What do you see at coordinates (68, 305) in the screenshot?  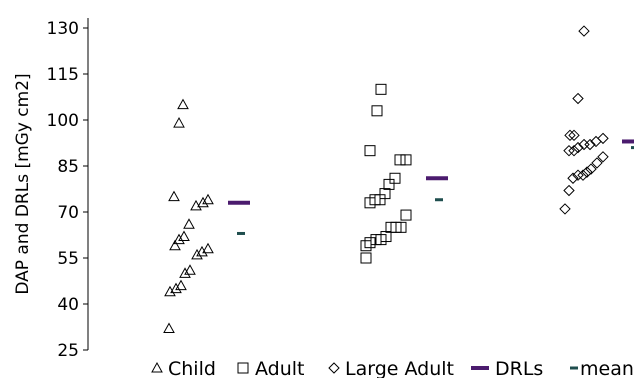 I see `y-tick-label: 40` at bounding box center [68, 305].